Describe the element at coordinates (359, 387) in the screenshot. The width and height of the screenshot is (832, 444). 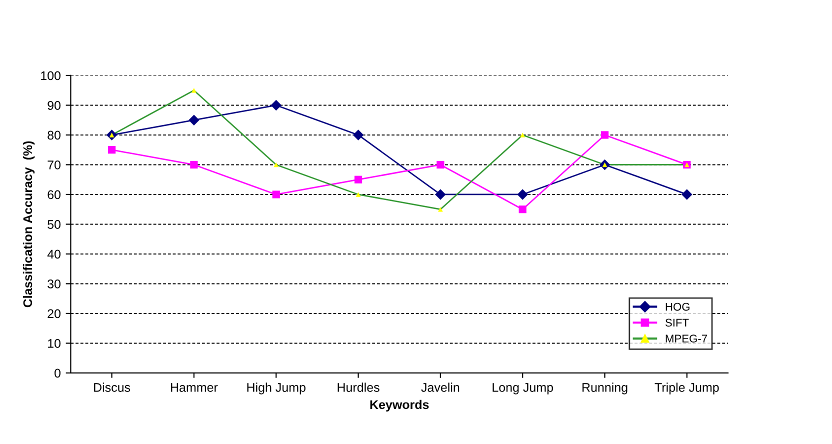
I see `x-tick-label: Hurdles` at that location.